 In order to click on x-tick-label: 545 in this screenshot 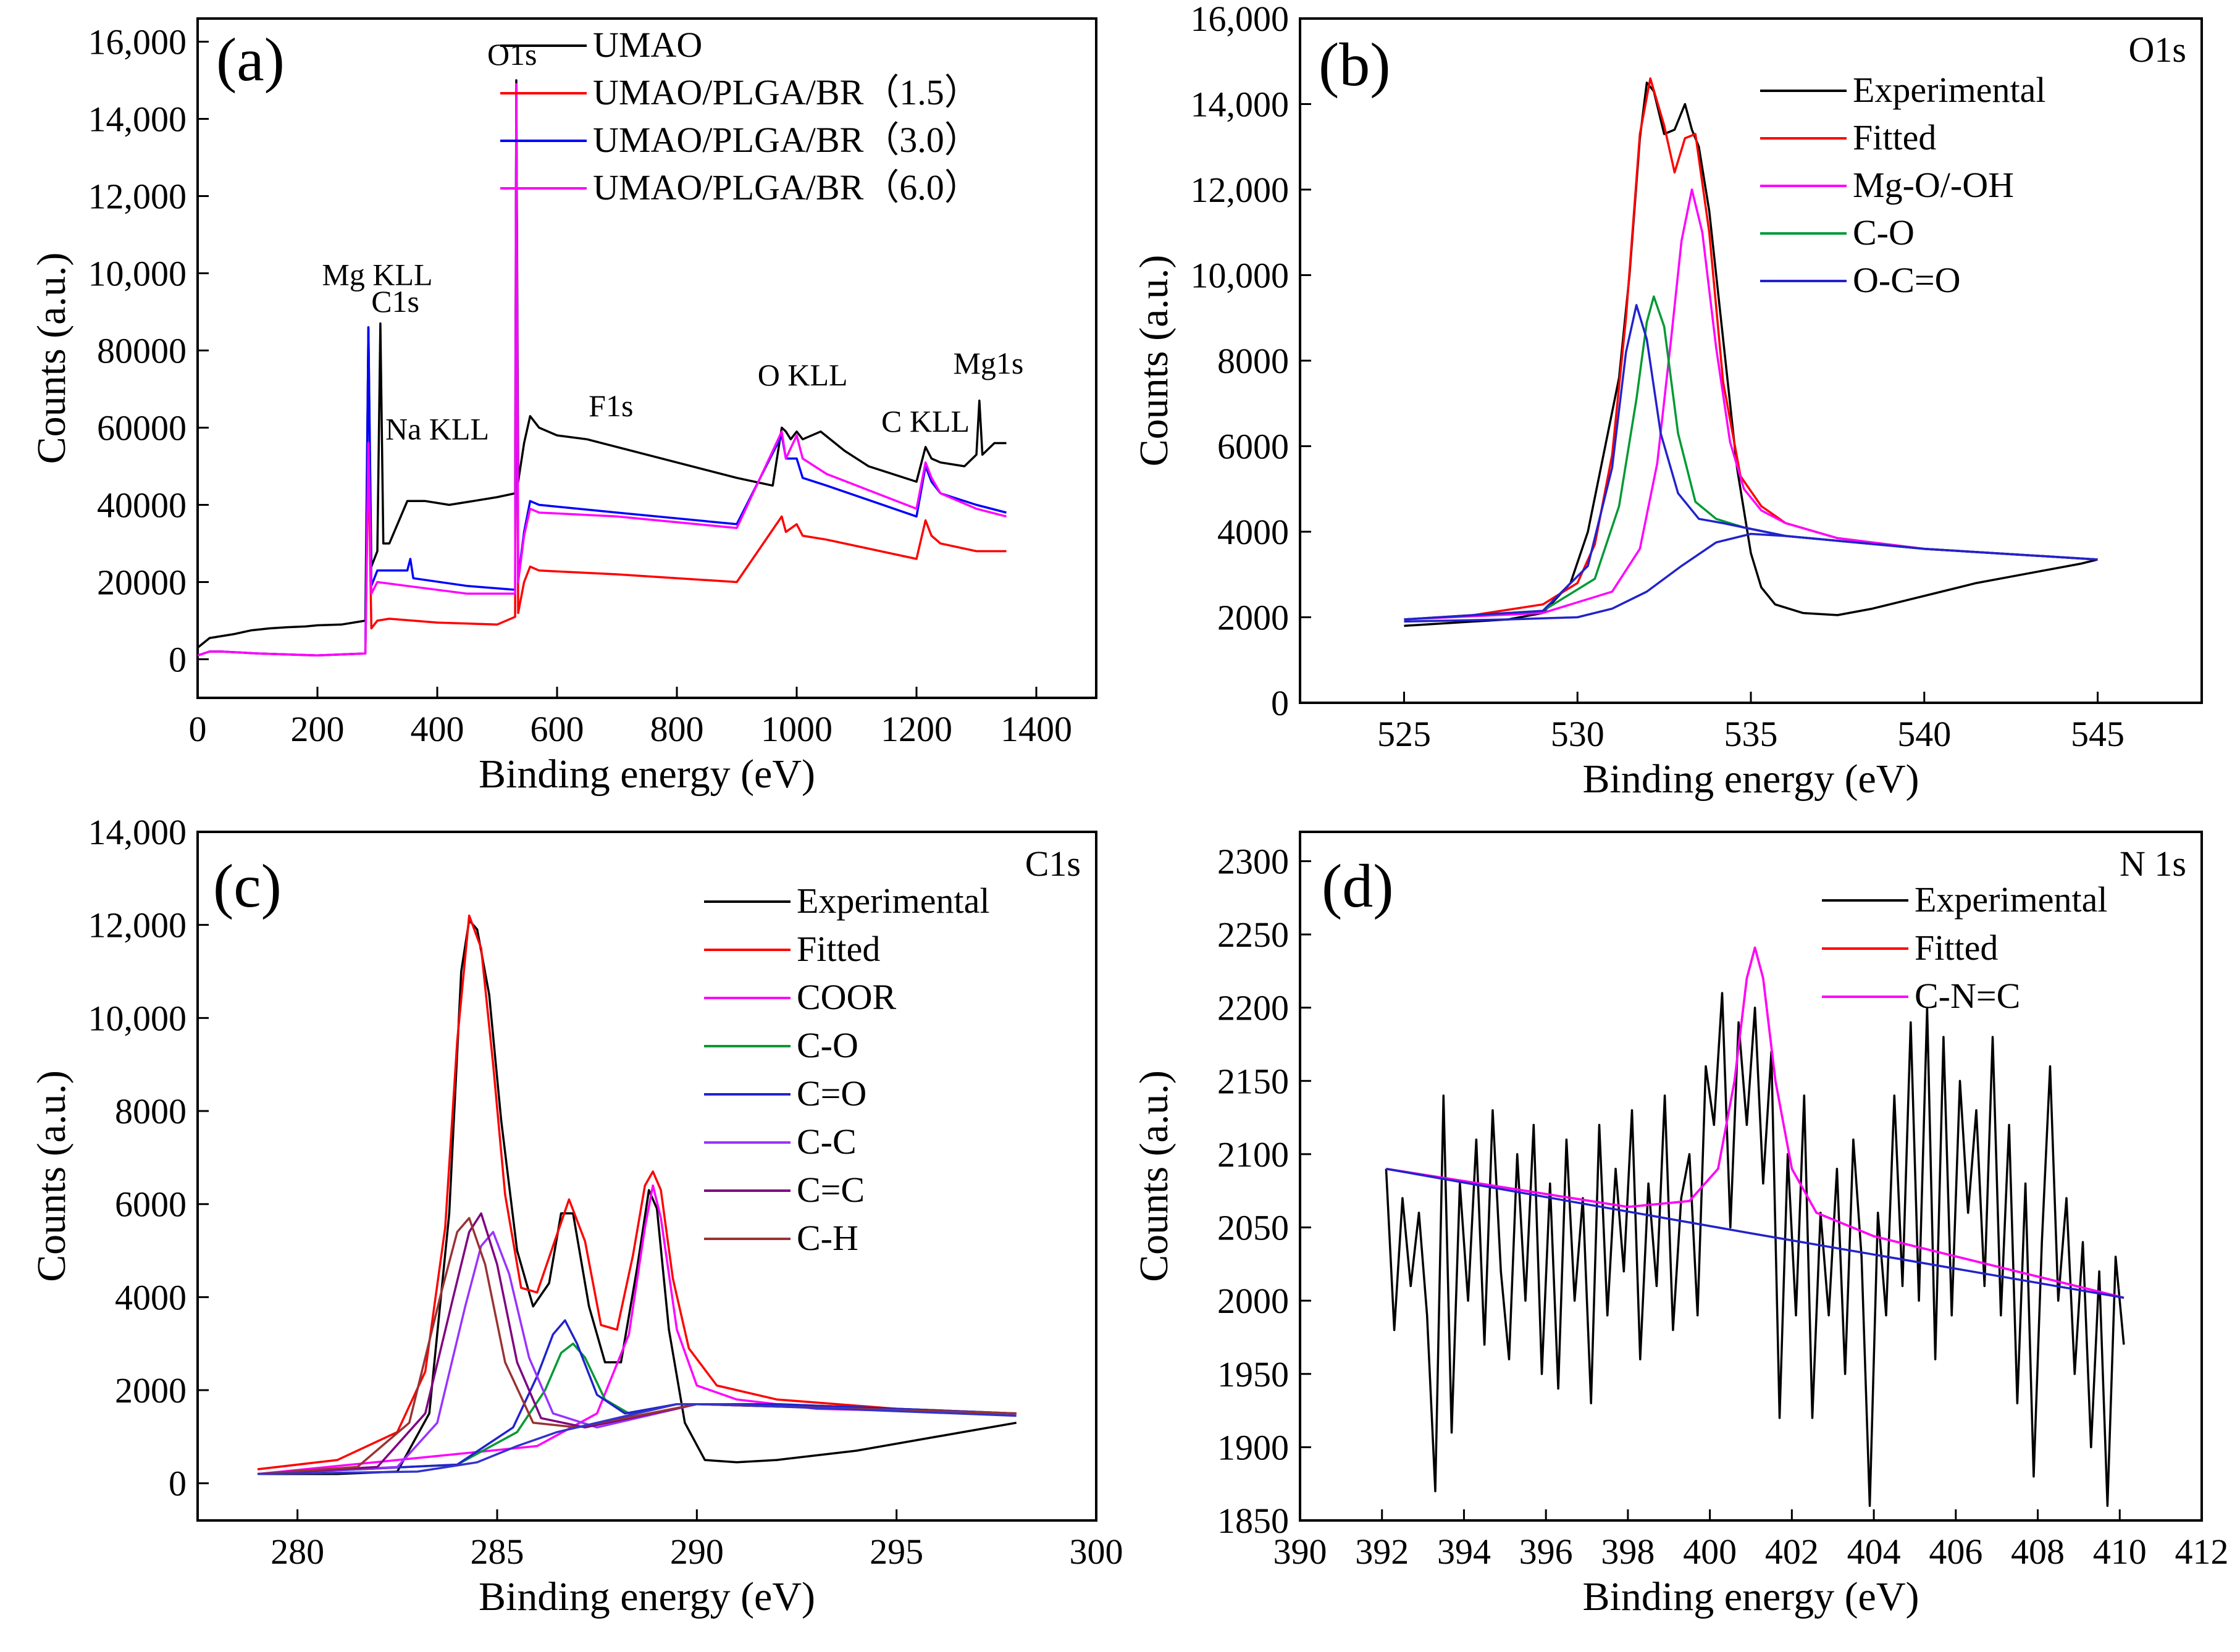, I will do `click(2098, 734)`.